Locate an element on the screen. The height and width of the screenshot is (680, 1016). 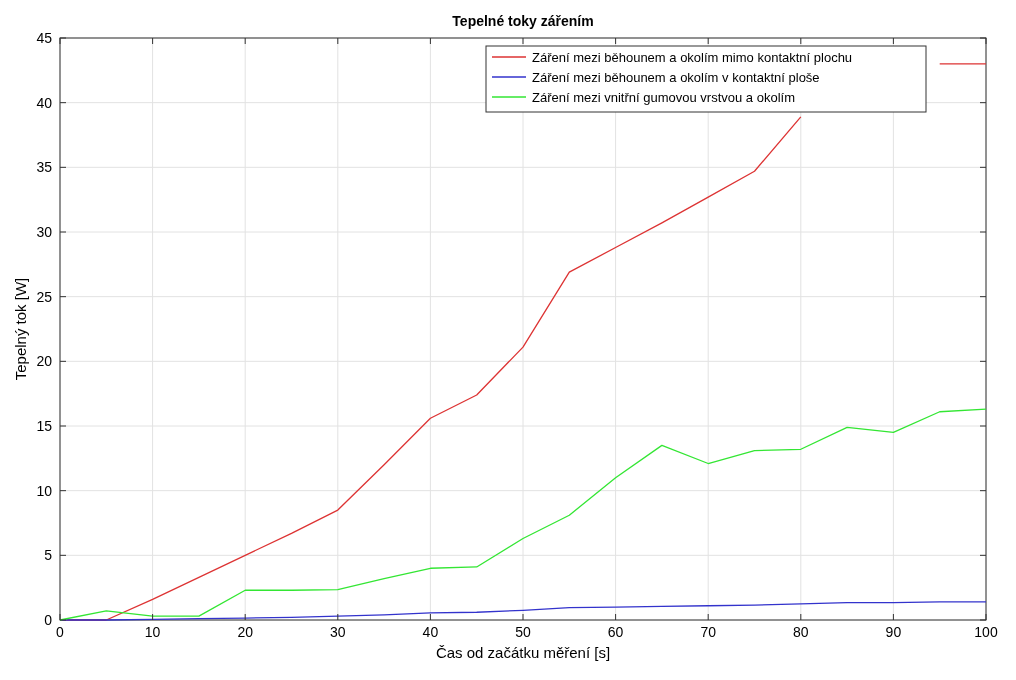
y-tick-label: 10 is located at coordinates (44, 490).